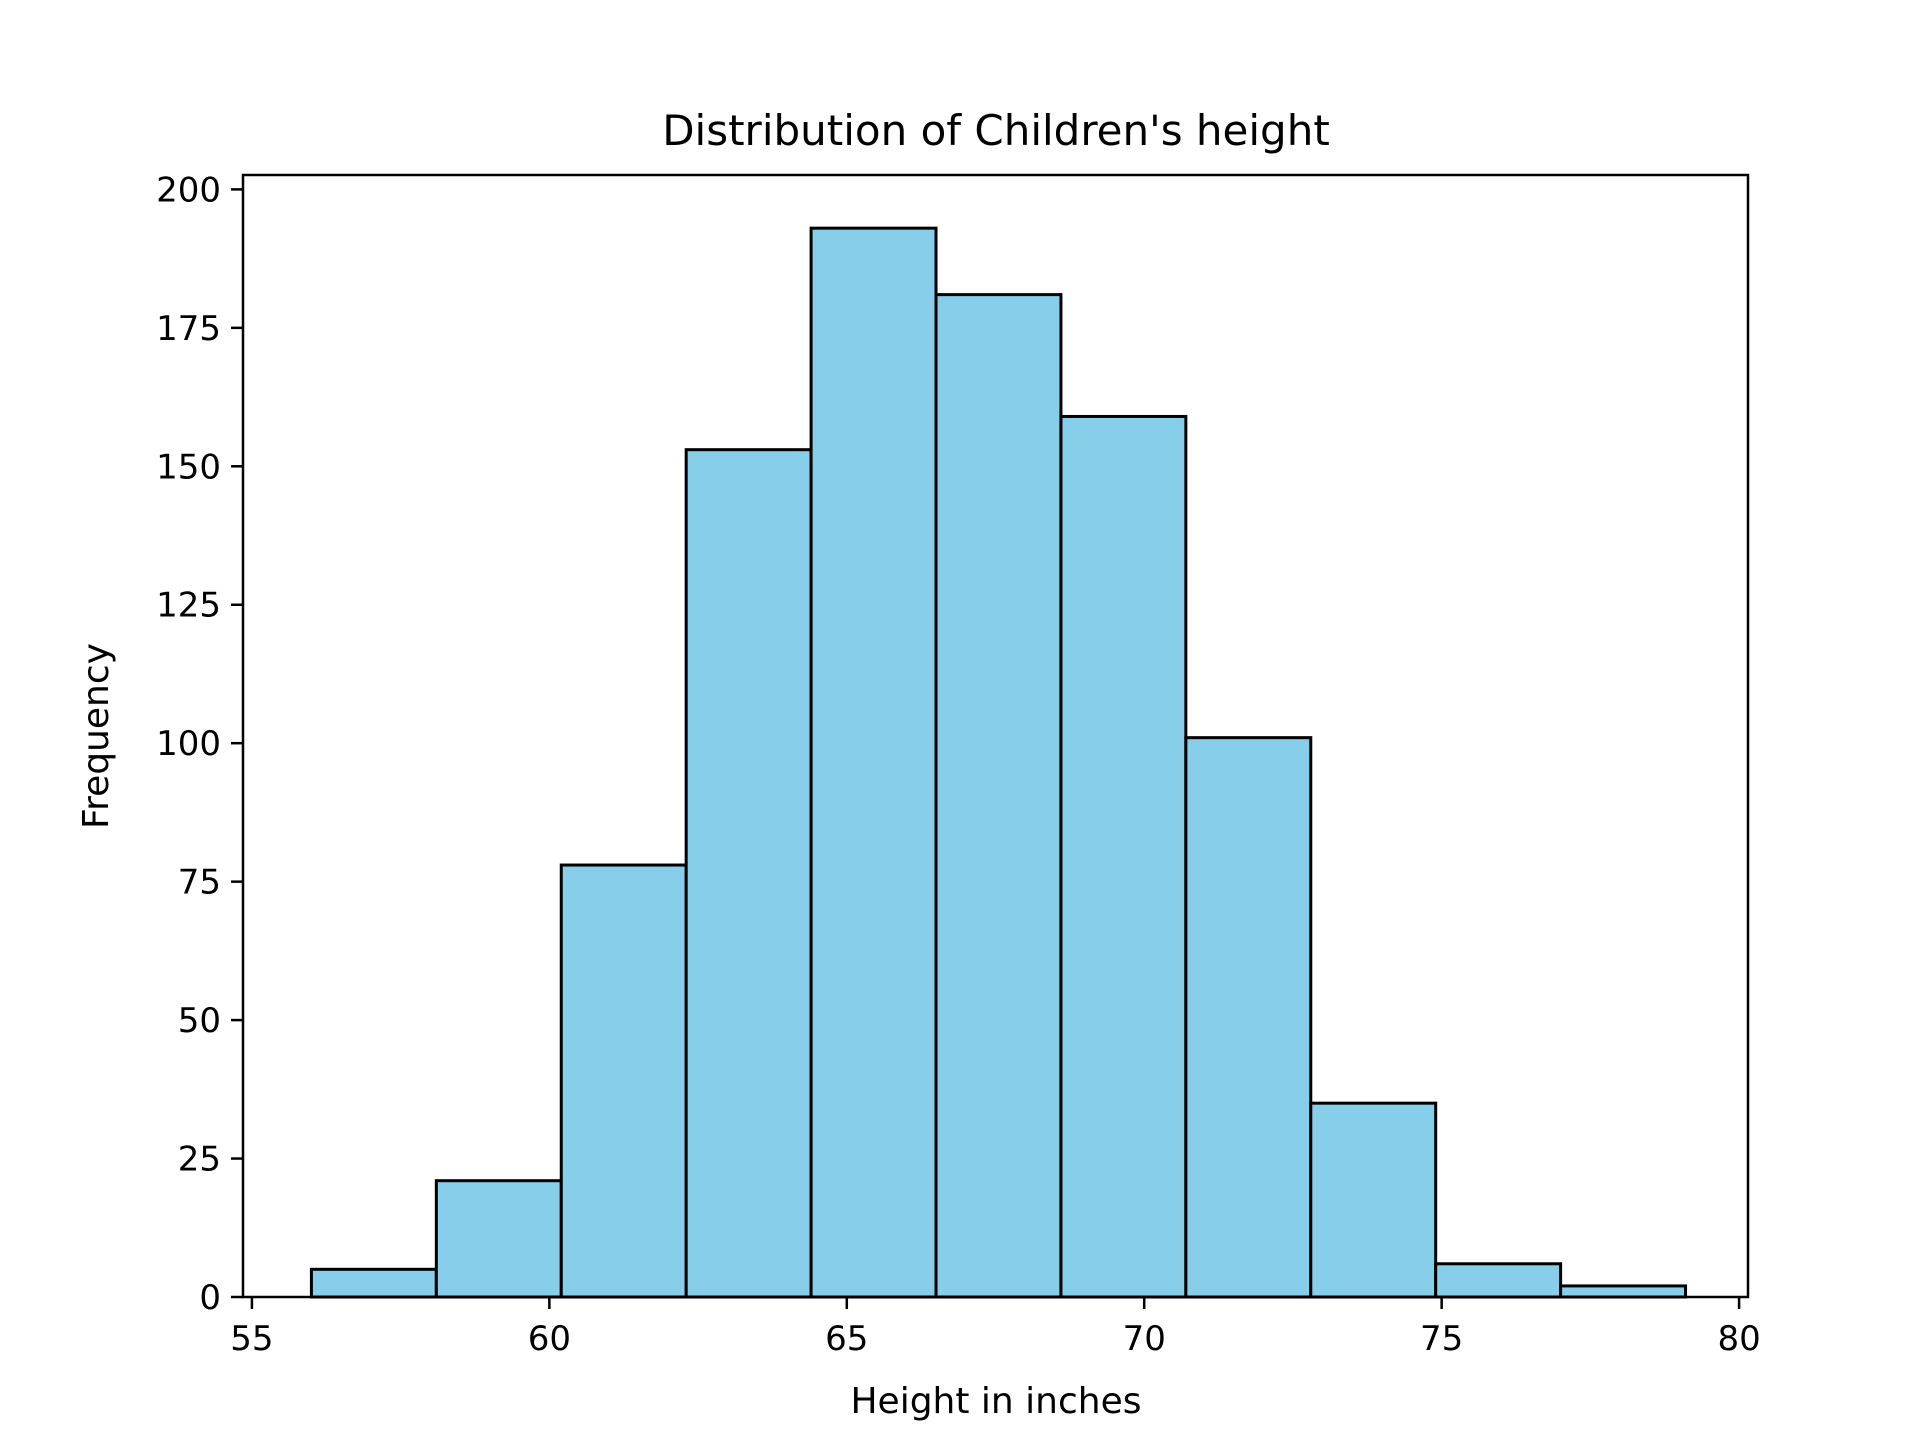 This screenshot has height=1440, width=1920. What do you see at coordinates (251, 1339) in the screenshot?
I see `x-tick-label: 55` at bounding box center [251, 1339].